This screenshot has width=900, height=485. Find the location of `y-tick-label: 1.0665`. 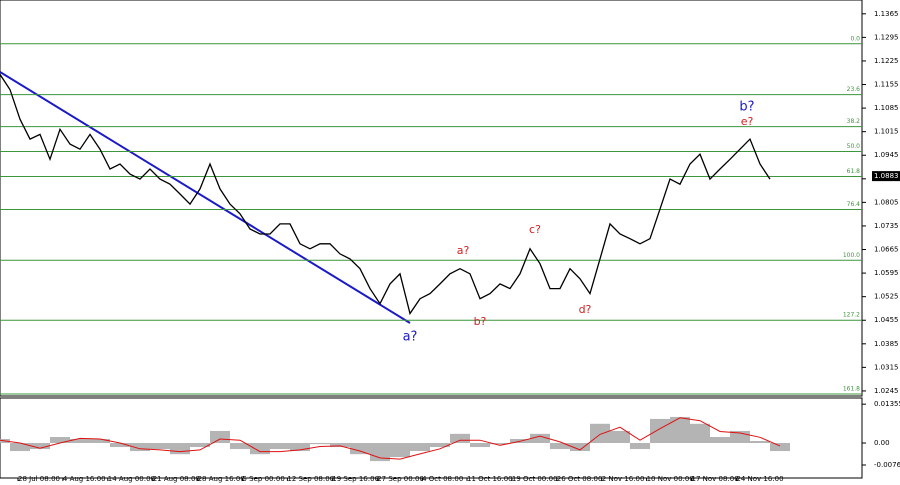

y-tick-label: 1.0665 is located at coordinates (886, 250).